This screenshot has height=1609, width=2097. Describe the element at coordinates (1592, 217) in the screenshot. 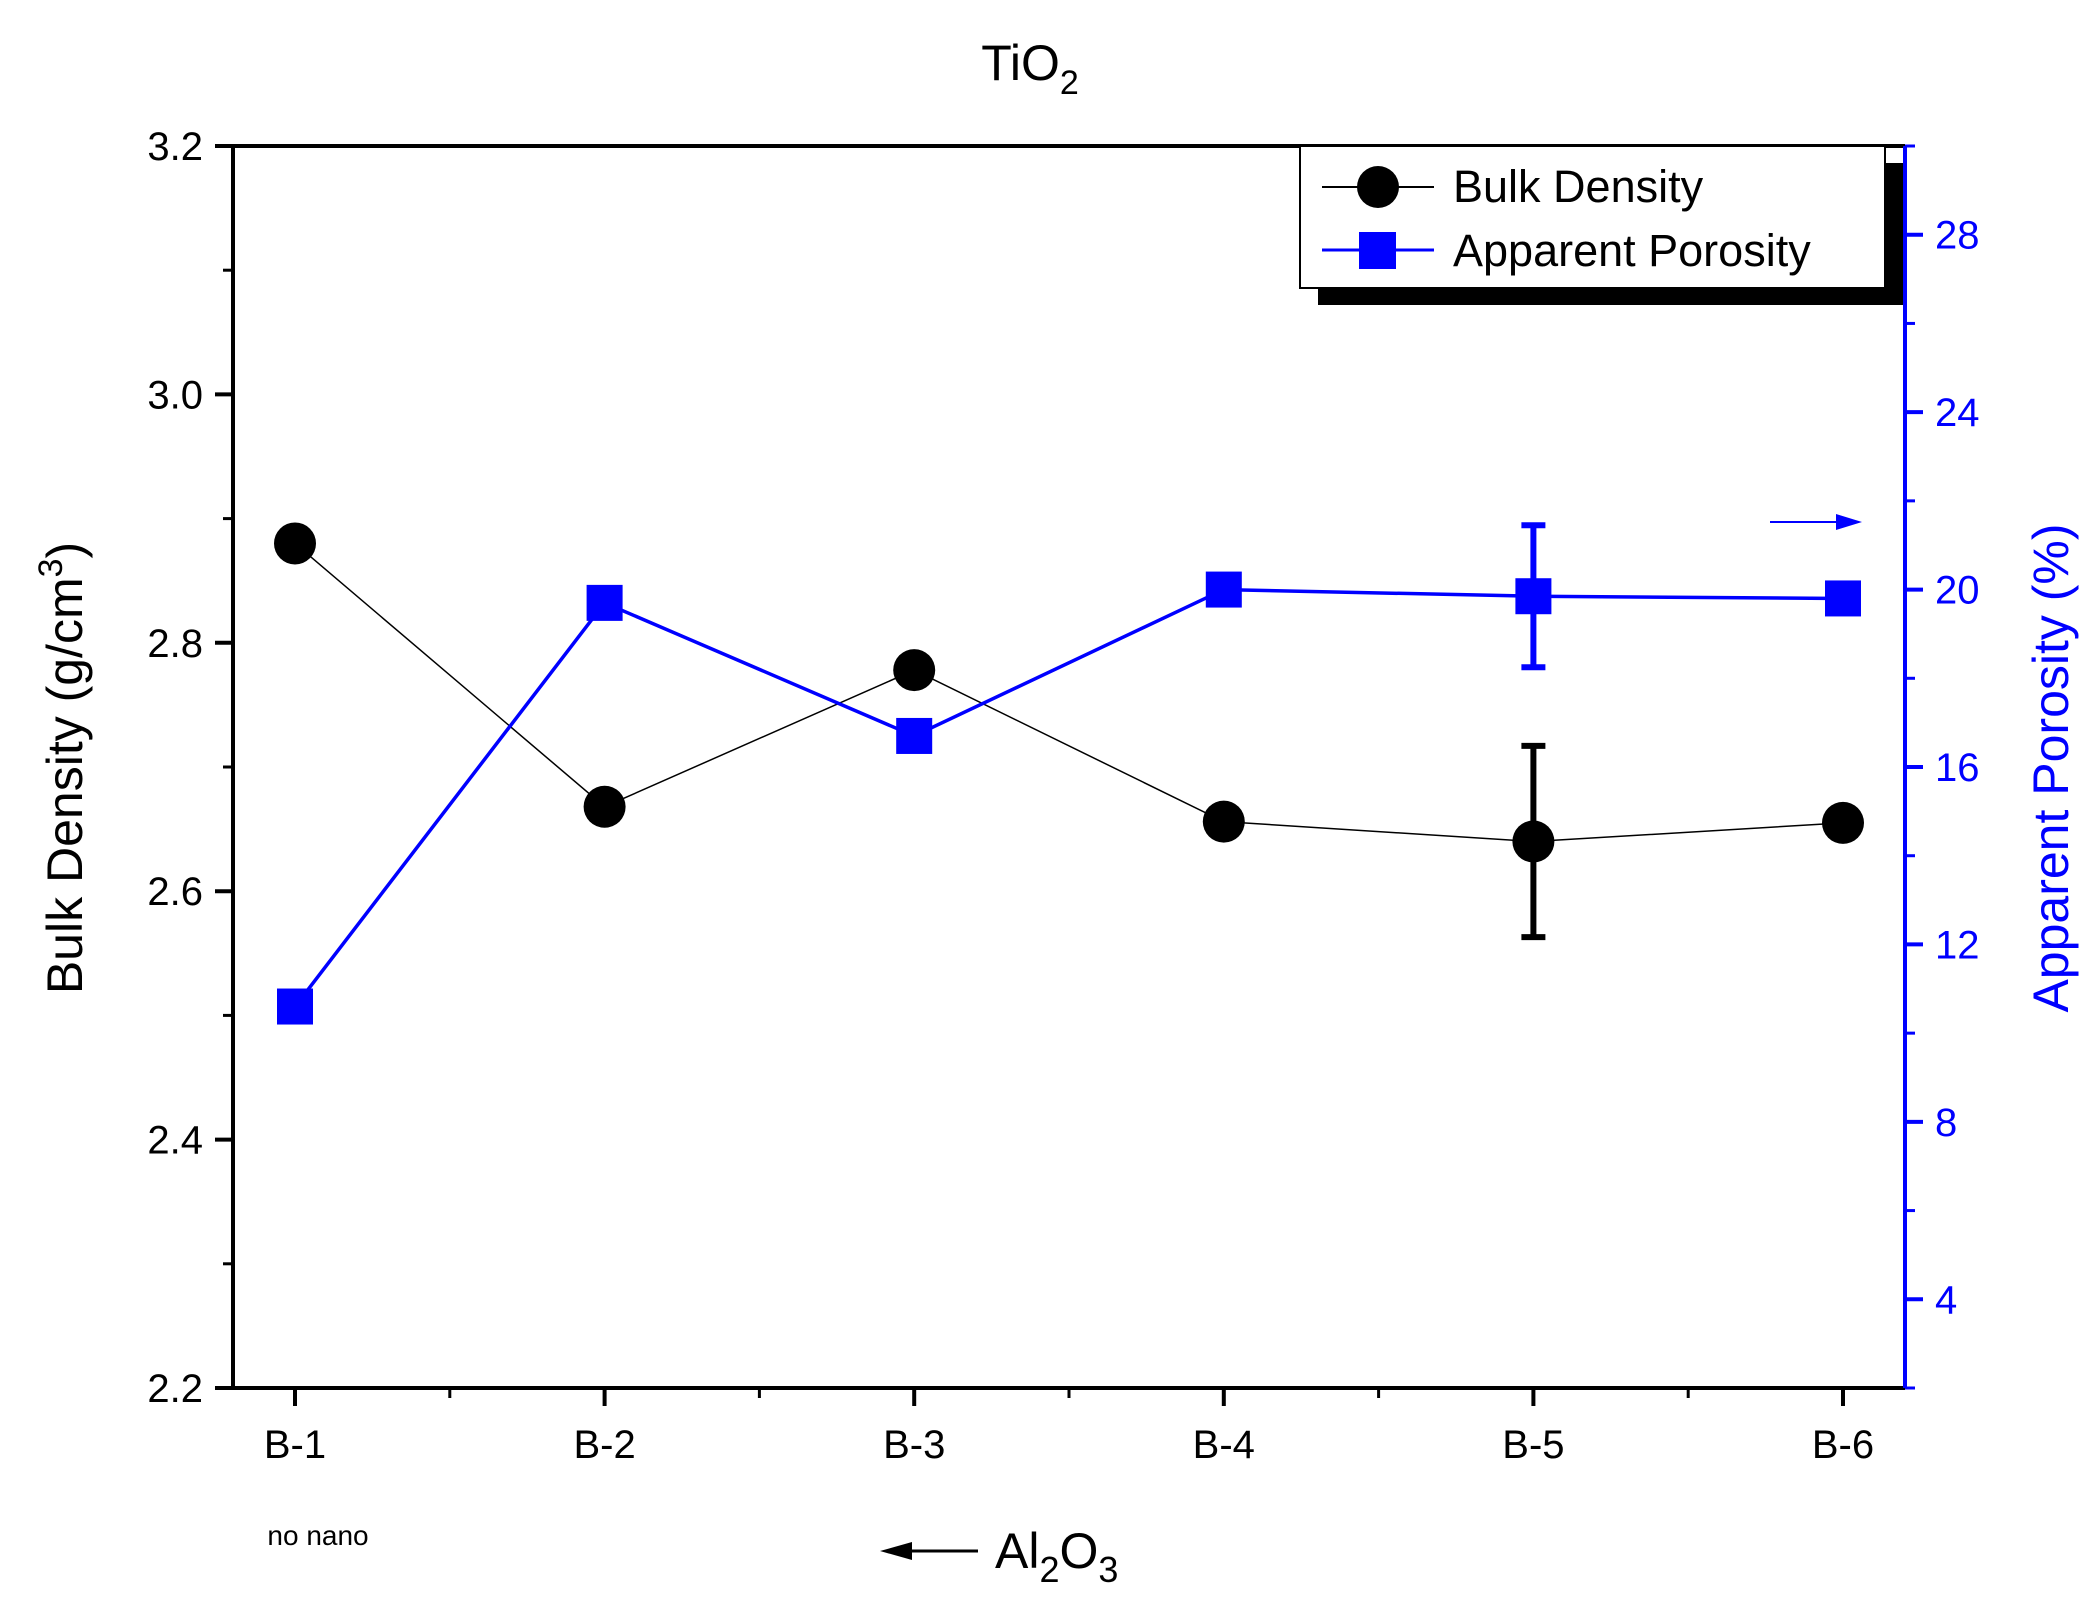

I see `legend-box` at that location.